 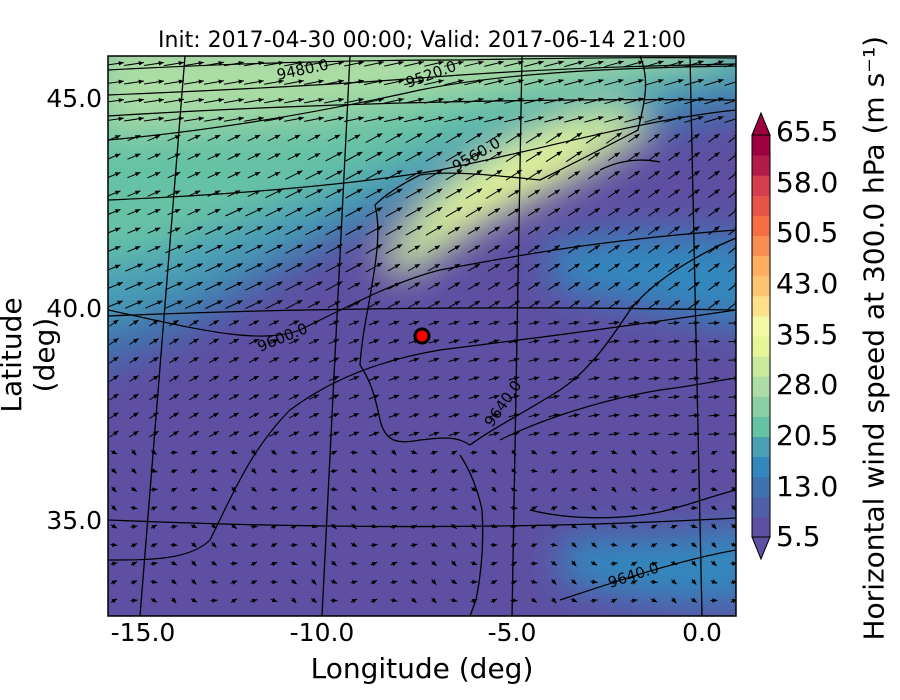 What do you see at coordinates (807, 232) in the screenshot?
I see `colorbar-tick-50-5: 50.5` at bounding box center [807, 232].